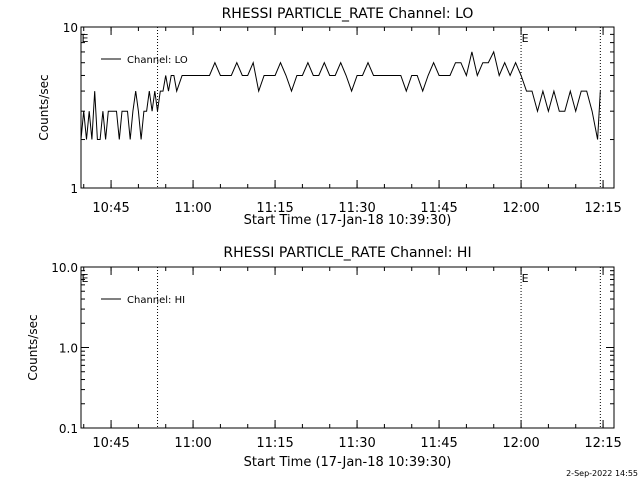 This screenshot has height=480, width=640. I want to click on chart2-legend-label: Channel: HI, so click(156, 300).